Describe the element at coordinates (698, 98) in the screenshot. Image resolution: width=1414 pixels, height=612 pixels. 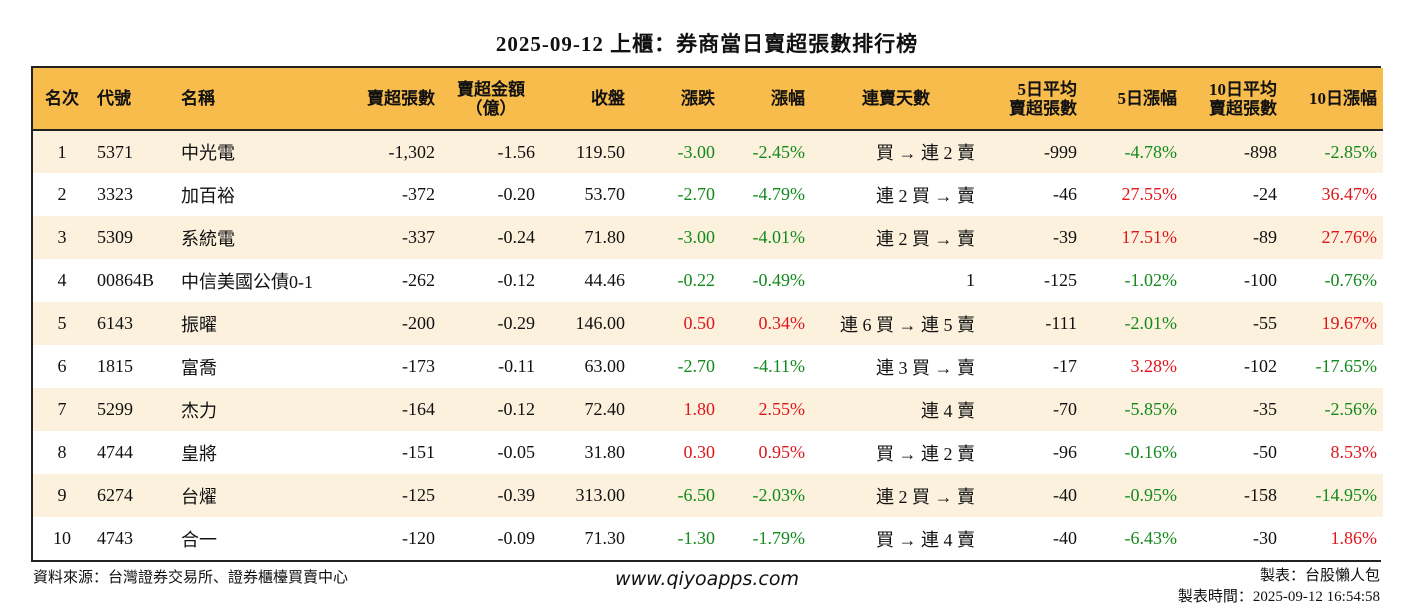
I see `header-change: 漲跌` at that location.